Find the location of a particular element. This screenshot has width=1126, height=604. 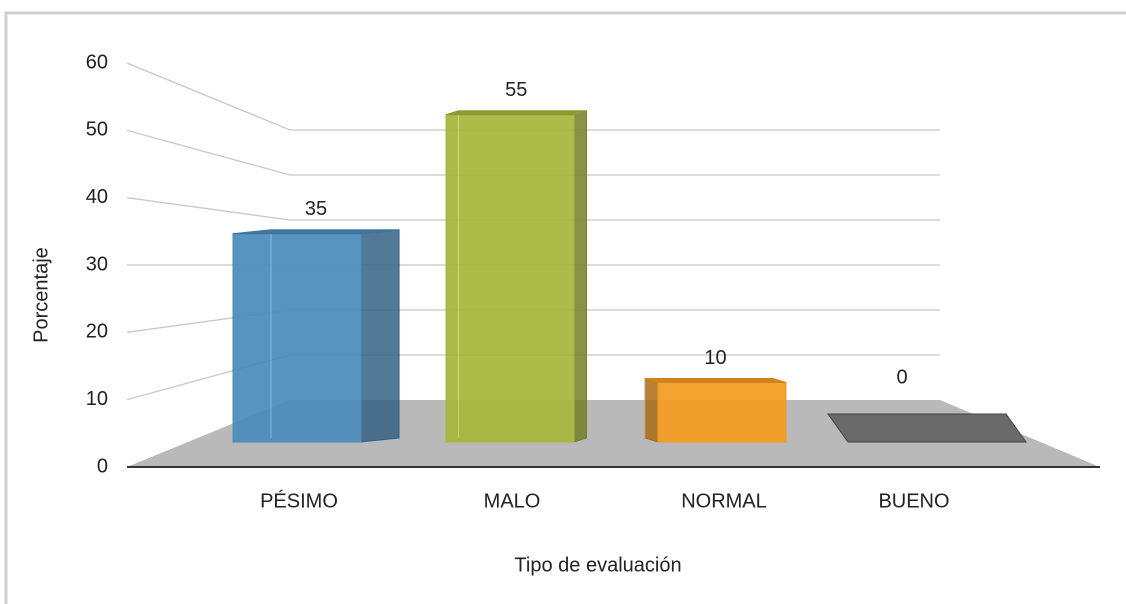

data-label: 10 is located at coordinates (715, 358).